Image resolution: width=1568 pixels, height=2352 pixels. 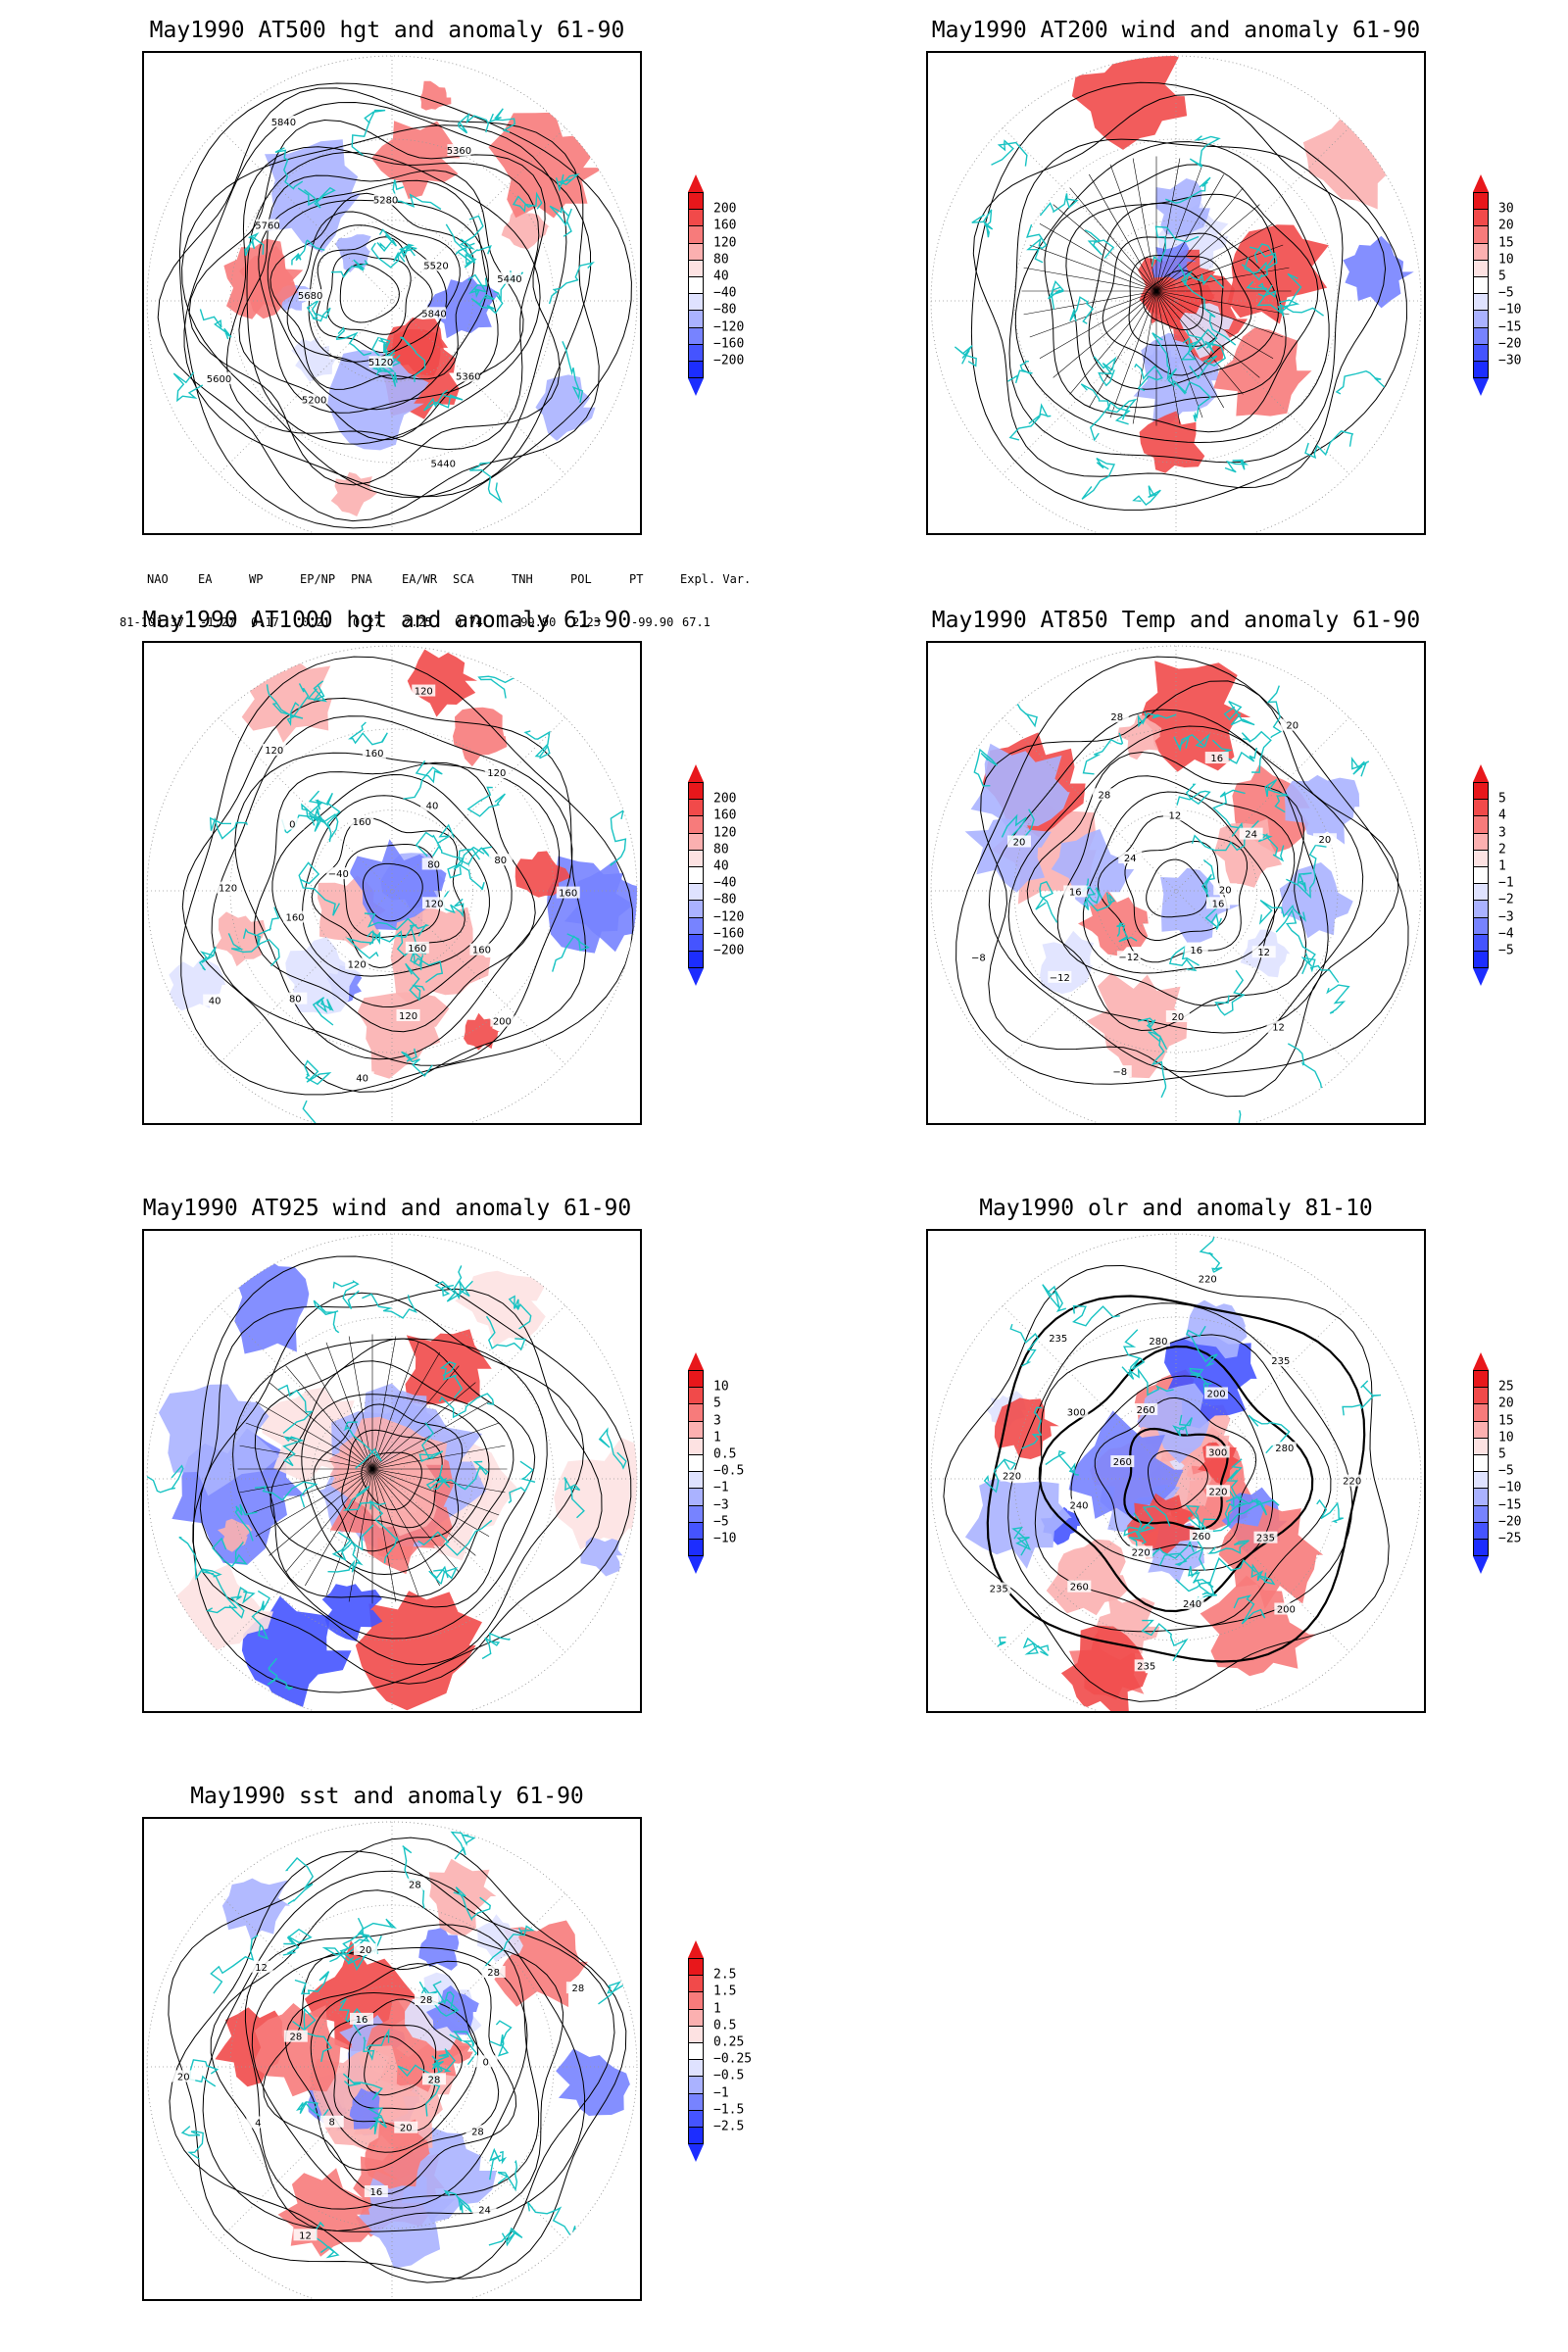 I want to click on colorbar-label: 15, so click(x=1506, y=1421).